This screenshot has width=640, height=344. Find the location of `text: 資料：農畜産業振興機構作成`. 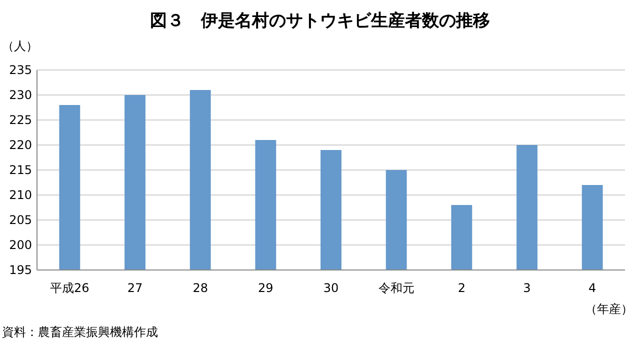

text: 資料：農畜産業振興機構作成 is located at coordinates (80, 332).